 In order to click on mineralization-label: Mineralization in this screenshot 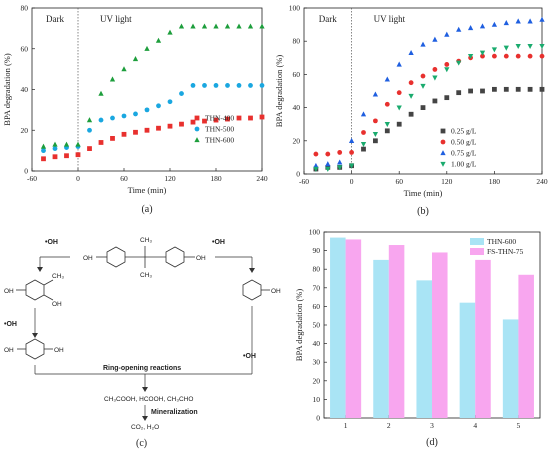, I will do `click(174, 412)`.